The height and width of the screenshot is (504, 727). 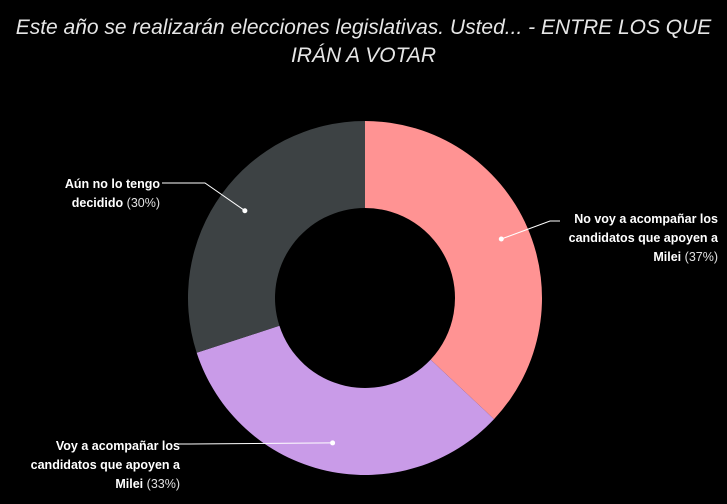 I want to click on slice-value-label: (30%), so click(x=143, y=203).